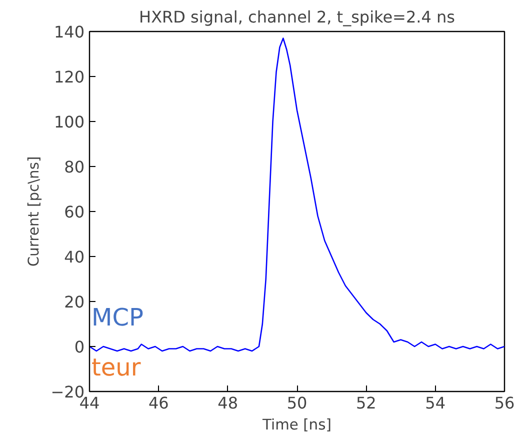 The image size is (526, 439). I want to click on chart-title: HXRD signal, channel 2, t_spike=2.4 ns, so click(297, 17).